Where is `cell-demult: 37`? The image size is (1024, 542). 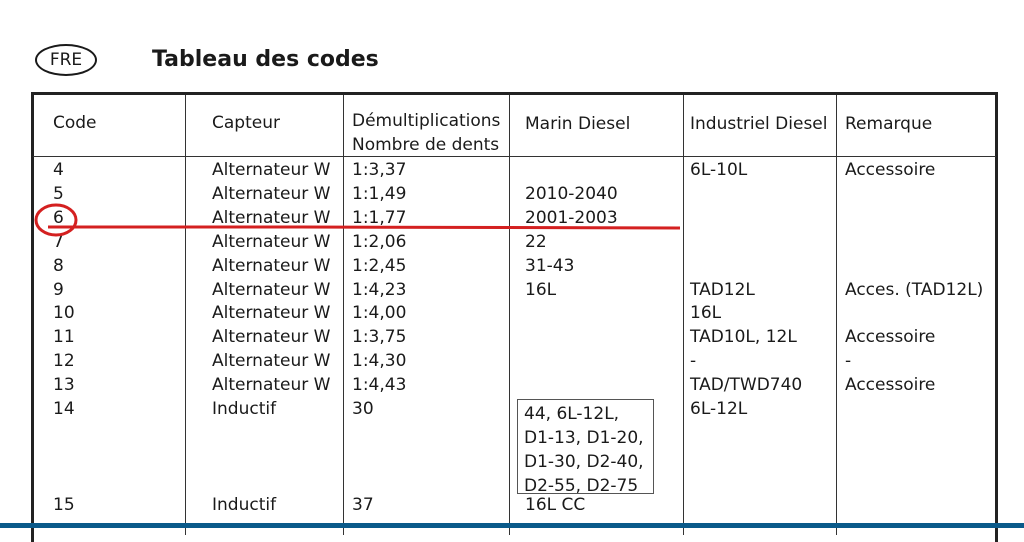
cell-demult: 37 is located at coordinates (363, 505).